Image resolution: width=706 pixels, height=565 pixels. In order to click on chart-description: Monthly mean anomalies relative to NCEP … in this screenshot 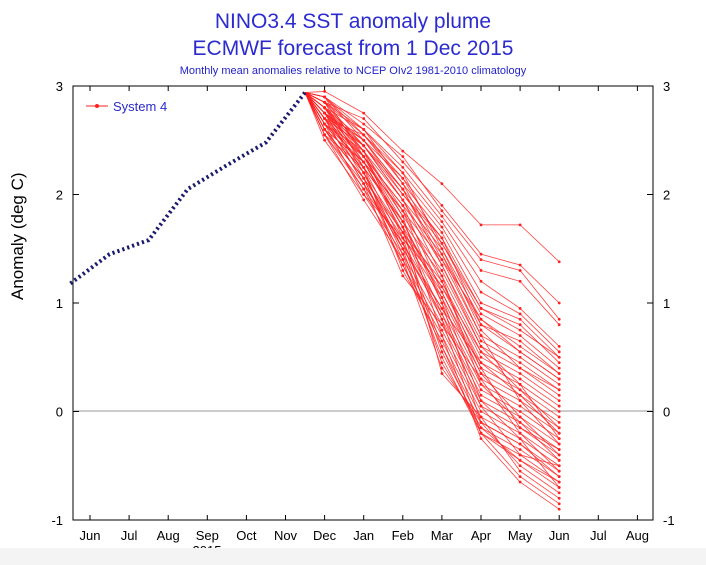, I will do `click(353, 71)`.